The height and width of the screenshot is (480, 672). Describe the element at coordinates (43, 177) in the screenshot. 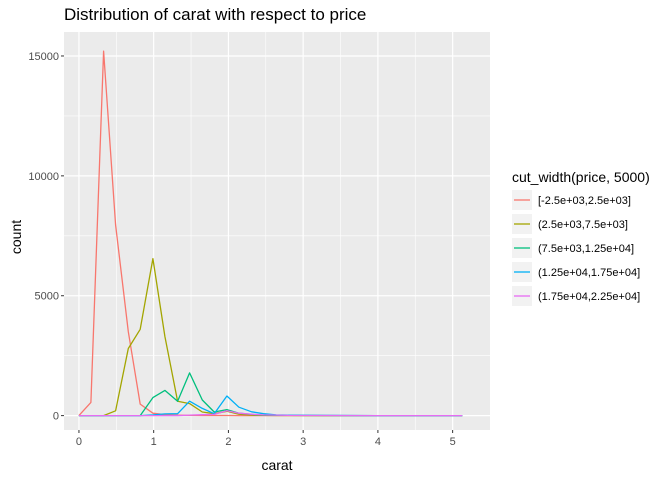

I see `y-tick-label: 10000` at that location.